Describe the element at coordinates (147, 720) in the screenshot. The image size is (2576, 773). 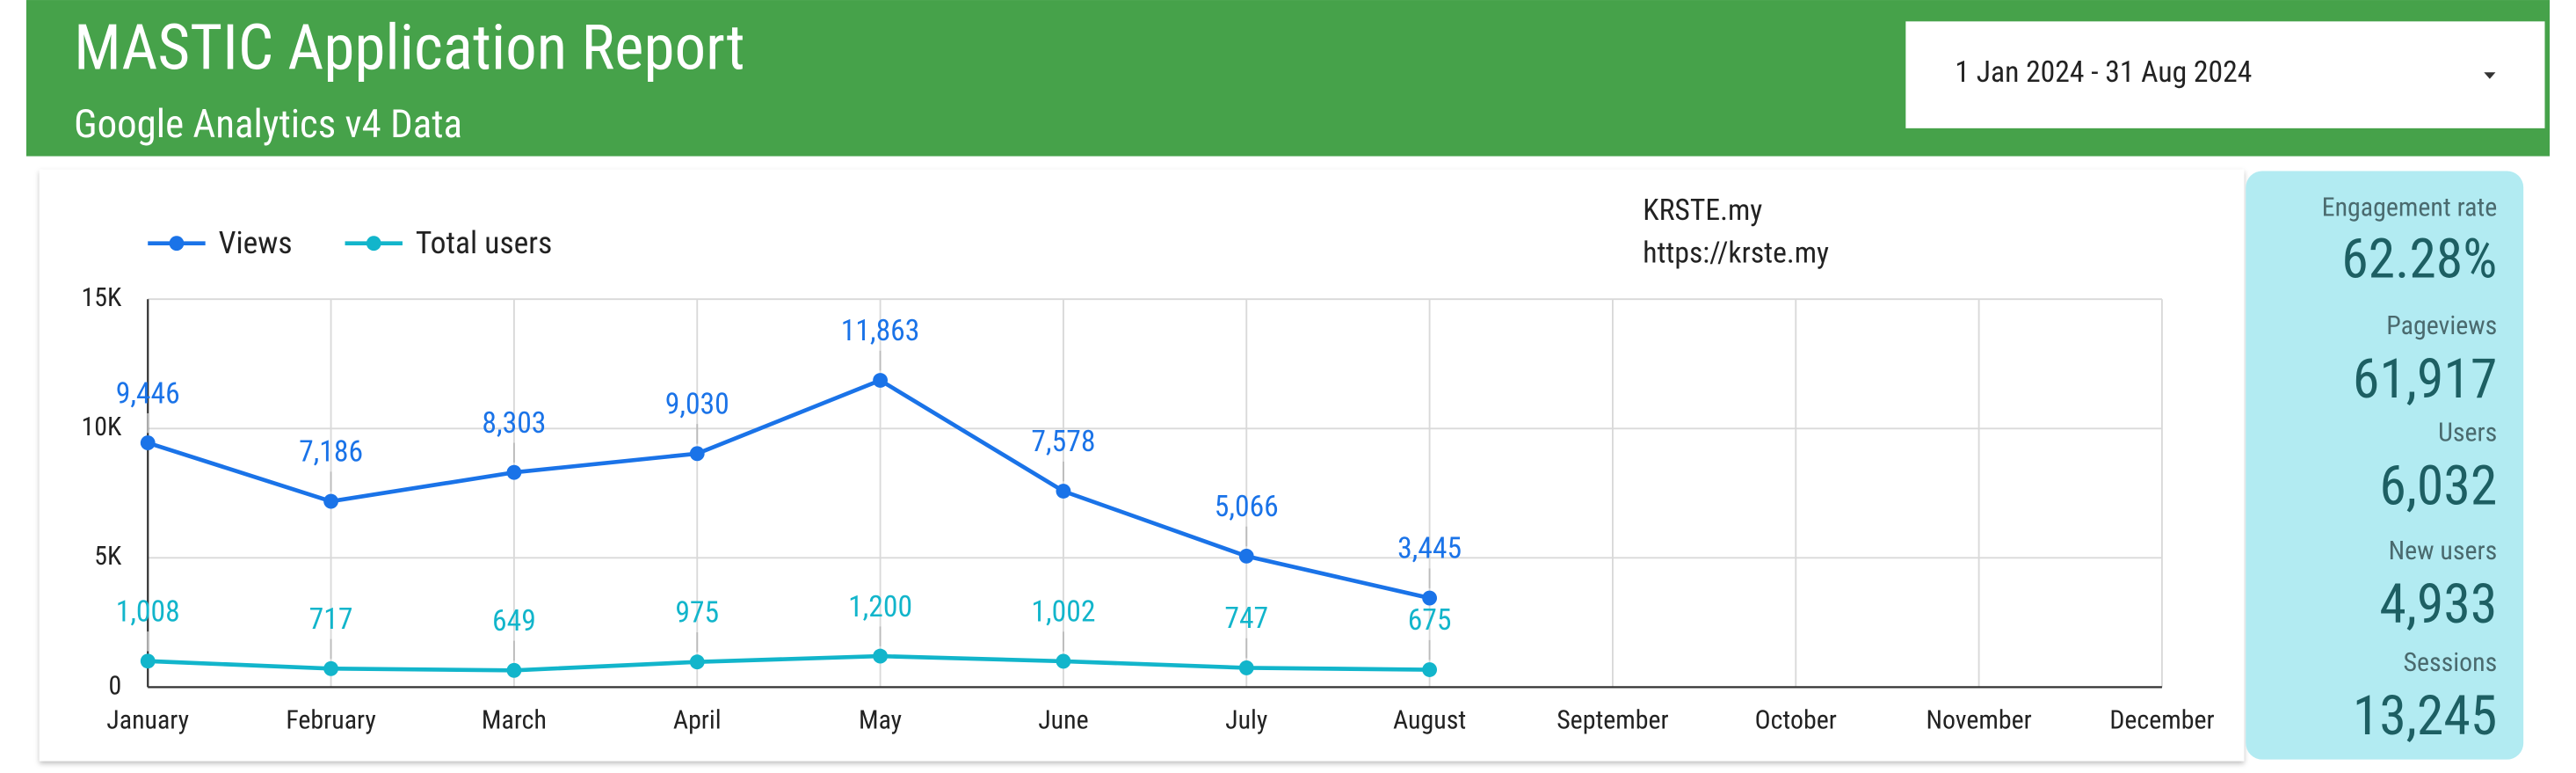
I see `x-tick-label: January` at that location.